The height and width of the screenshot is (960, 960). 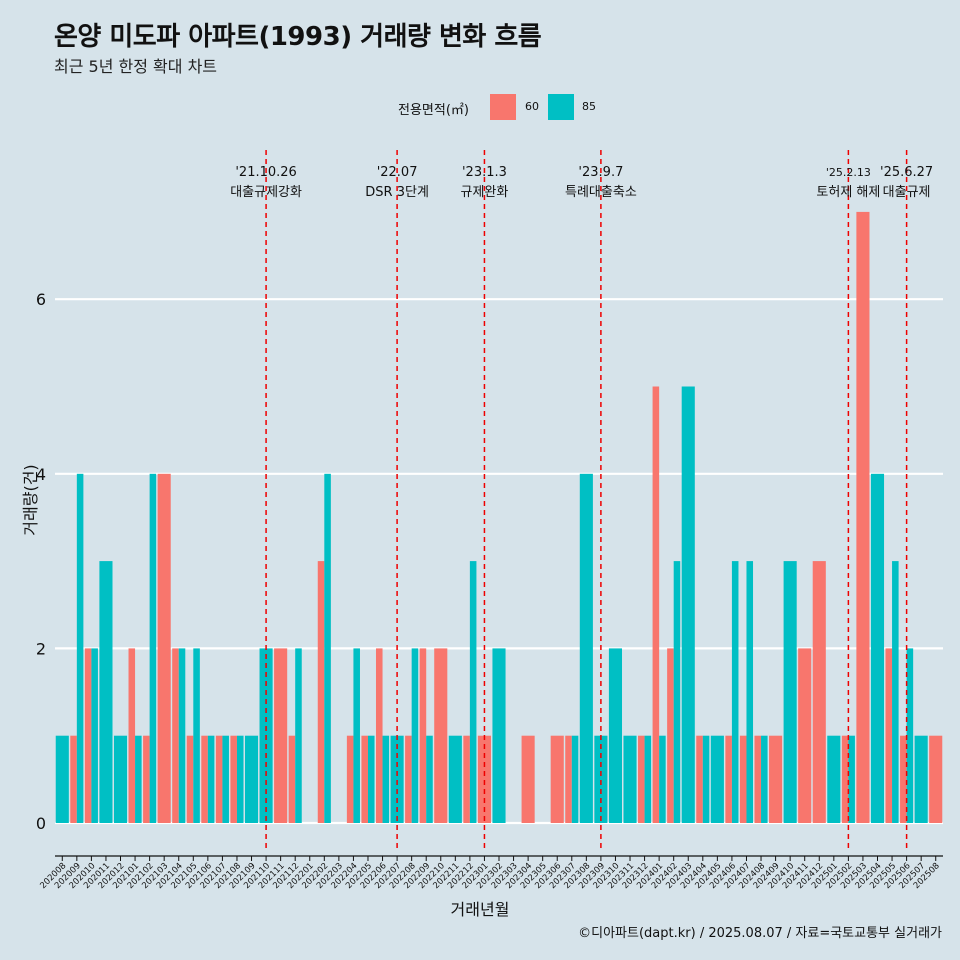 What do you see at coordinates (532, 106) in the screenshot?
I see `legend-label-60: 60` at bounding box center [532, 106].